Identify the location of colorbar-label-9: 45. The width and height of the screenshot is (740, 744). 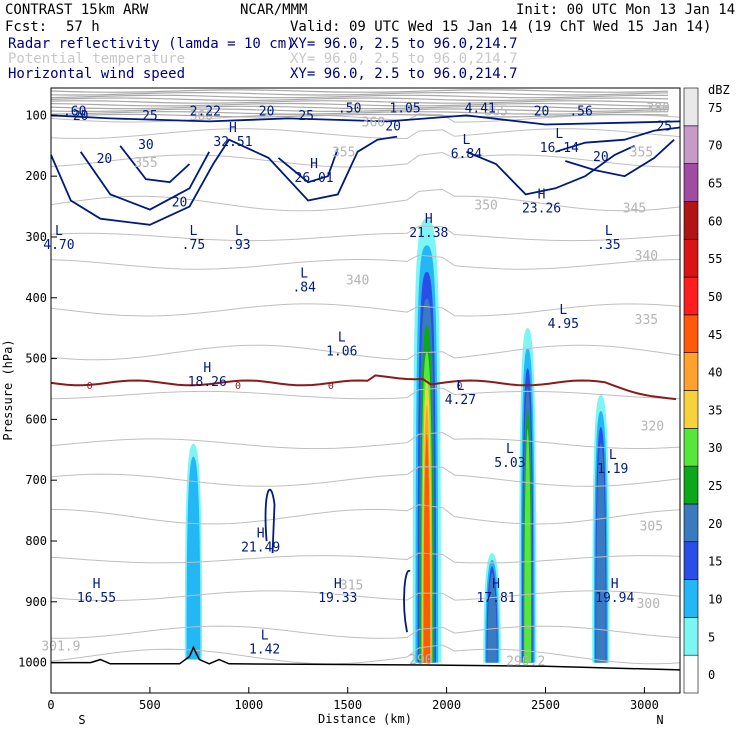
(715, 335).